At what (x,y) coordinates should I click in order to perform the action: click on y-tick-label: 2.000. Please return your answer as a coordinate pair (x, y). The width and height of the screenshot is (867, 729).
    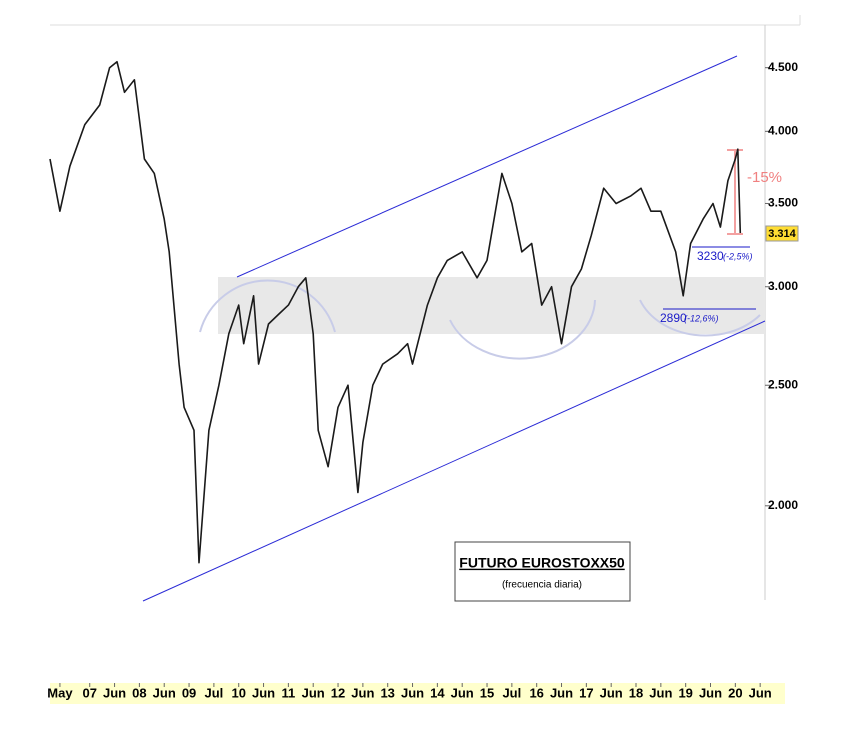
    Looking at the image, I should click on (783, 505).